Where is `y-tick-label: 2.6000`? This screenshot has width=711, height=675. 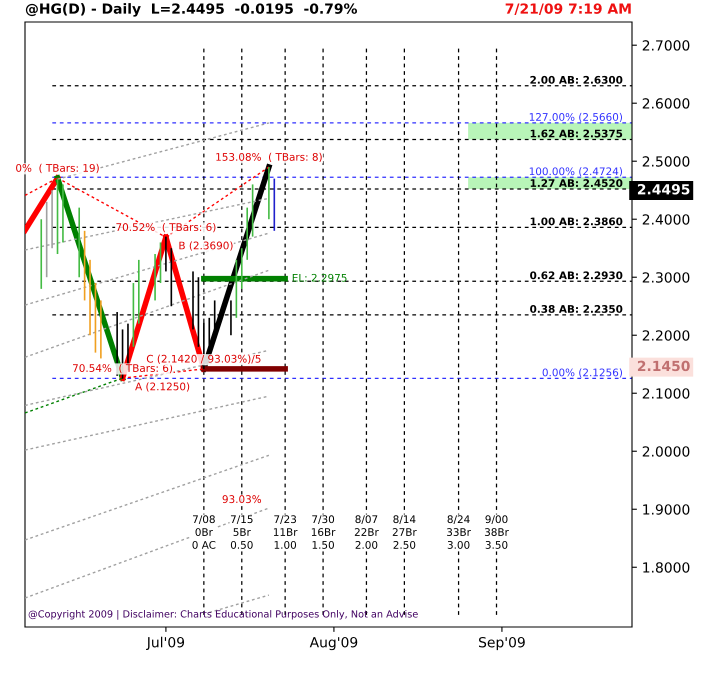 y-tick-label: 2.6000 is located at coordinates (666, 103).